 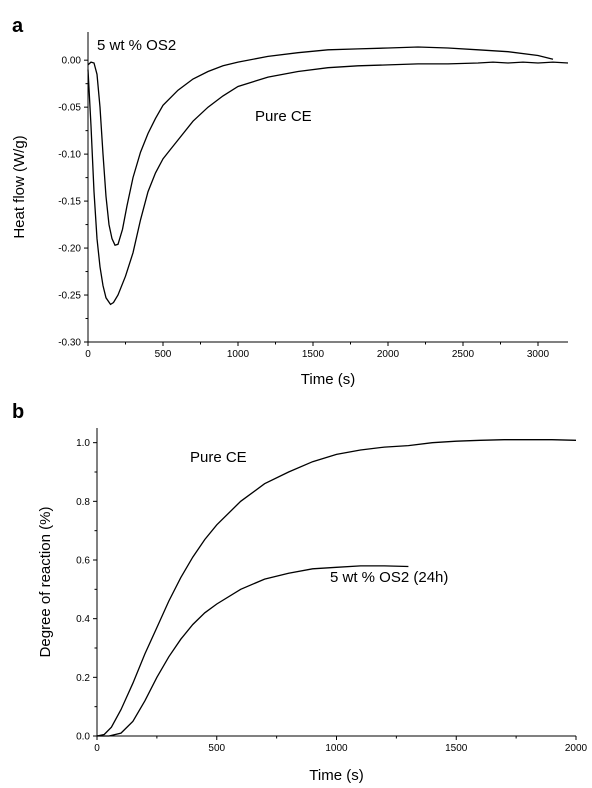 I want to click on panel-a-annotation-1: 5 wt % OS2, so click(x=136, y=45).